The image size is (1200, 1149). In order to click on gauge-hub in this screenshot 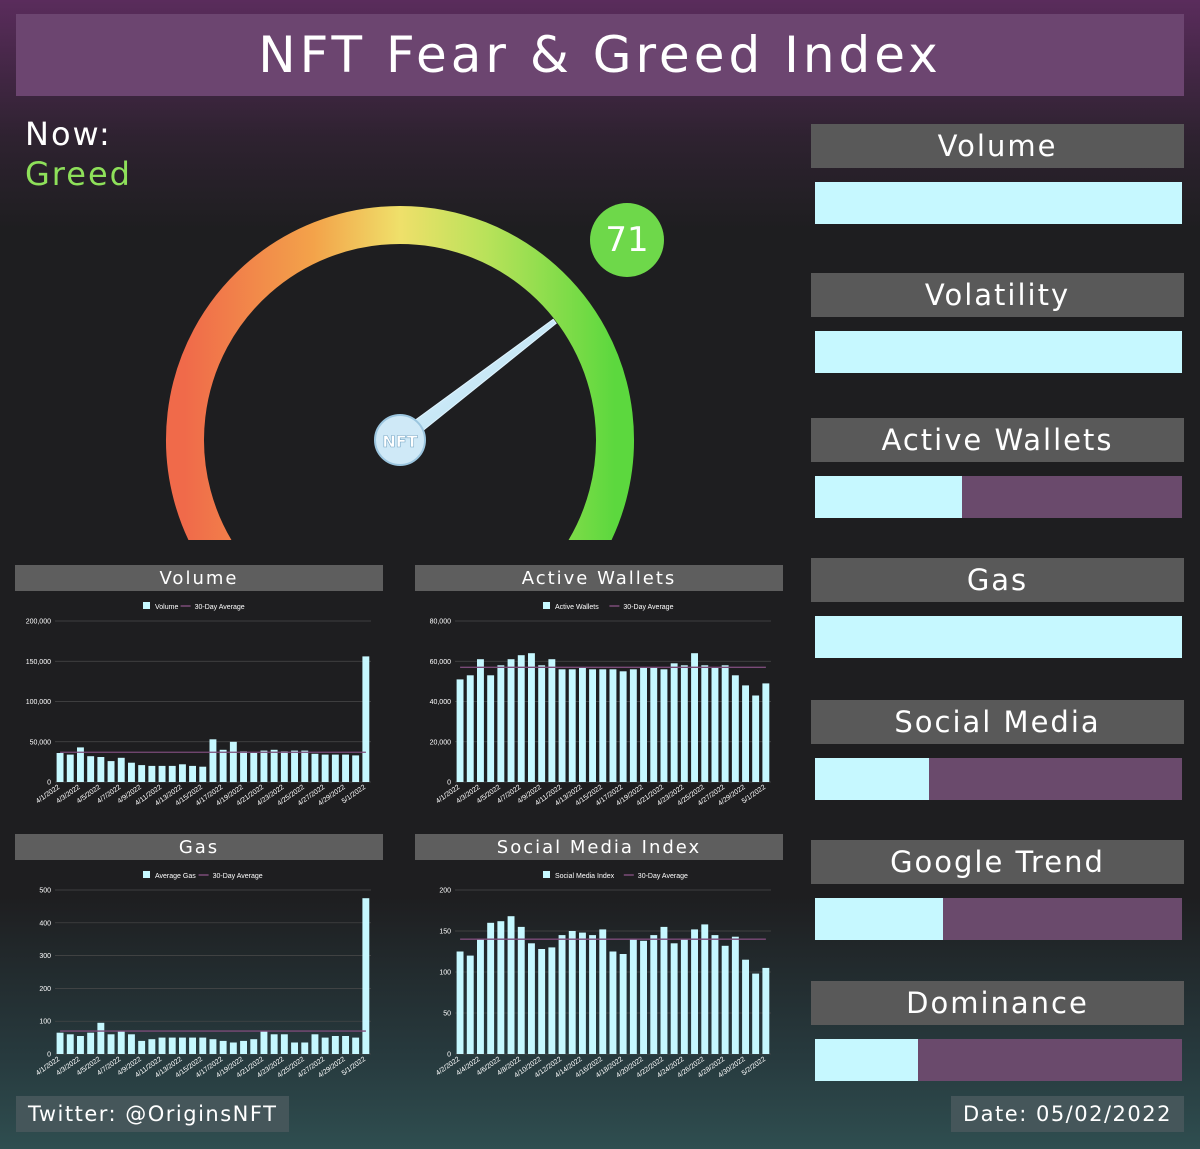, I will do `click(400, 440)`.